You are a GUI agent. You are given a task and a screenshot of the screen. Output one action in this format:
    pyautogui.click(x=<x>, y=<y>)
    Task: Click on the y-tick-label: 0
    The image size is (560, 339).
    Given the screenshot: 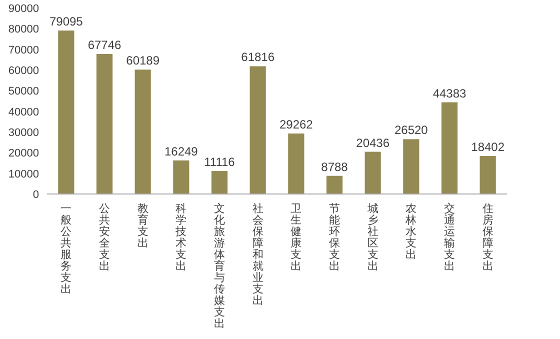 What is the action you would take?
    pyautogui.click(x=35, y=195)
    